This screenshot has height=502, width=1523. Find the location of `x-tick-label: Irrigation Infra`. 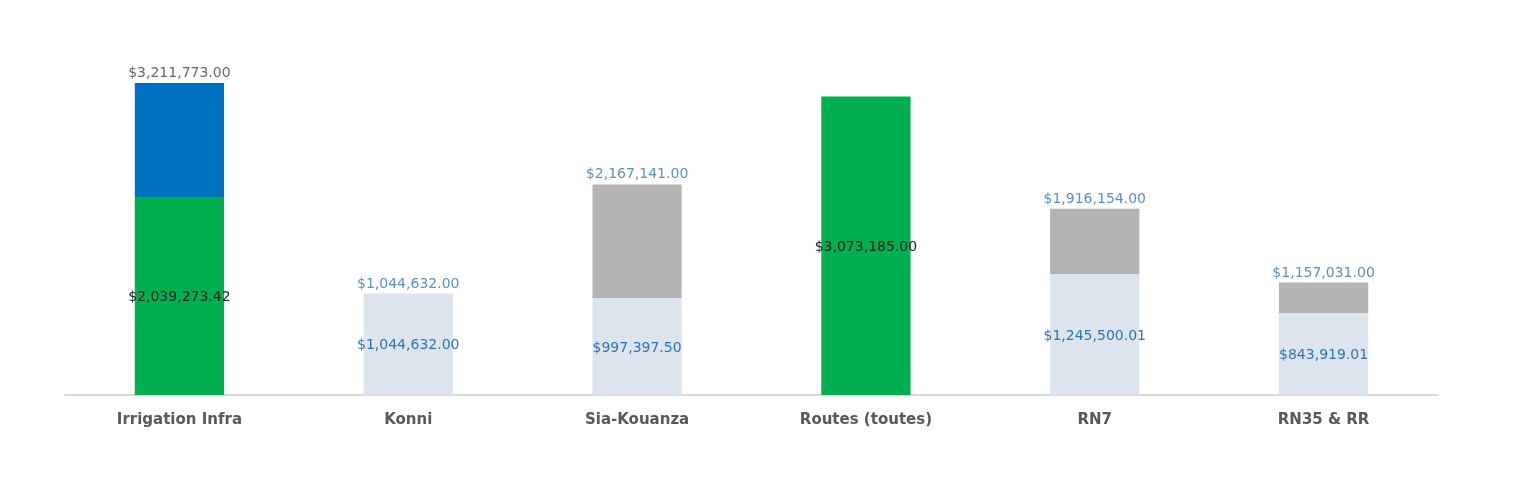

x-tick-label: Irrigation Infra is located at coordinates (179, 418).